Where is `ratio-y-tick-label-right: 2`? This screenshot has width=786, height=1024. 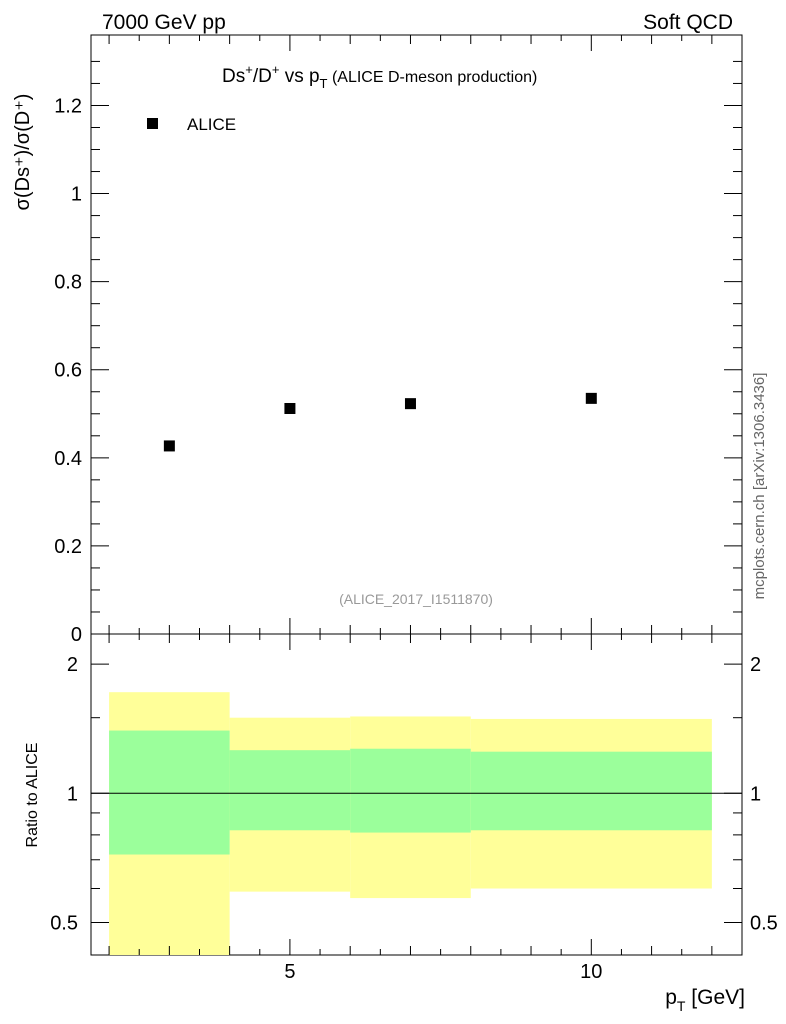 ratio-y-tick-label-right: 2 is located at coordinates (755, 665).